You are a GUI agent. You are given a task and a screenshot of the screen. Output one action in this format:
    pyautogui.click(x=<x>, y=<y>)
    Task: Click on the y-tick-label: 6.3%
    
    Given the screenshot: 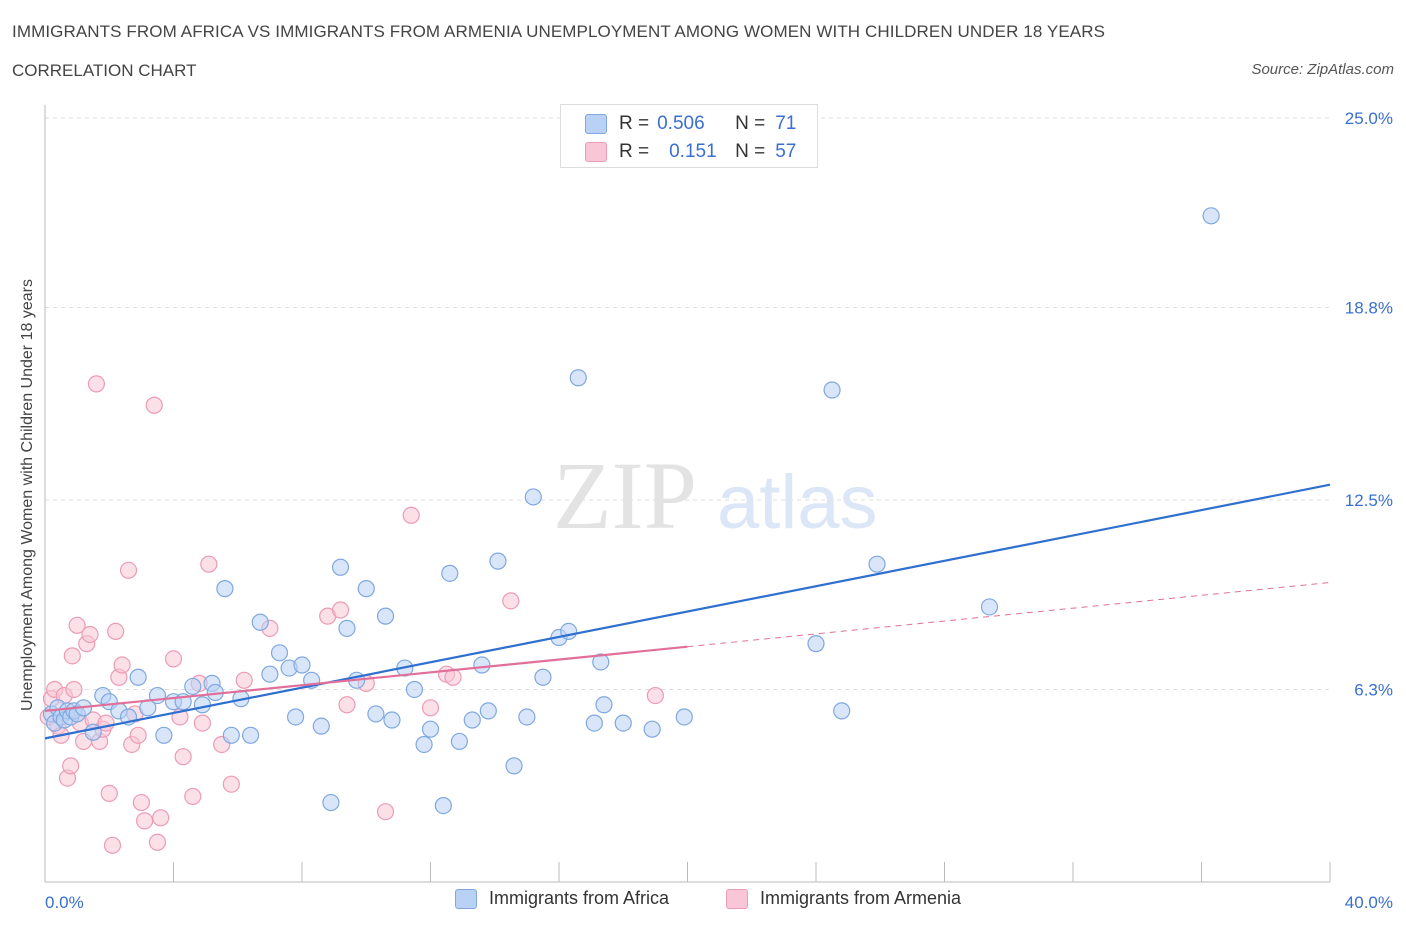 What is the action you would take?
    pyautogui.click(x=1373, y=689)
    